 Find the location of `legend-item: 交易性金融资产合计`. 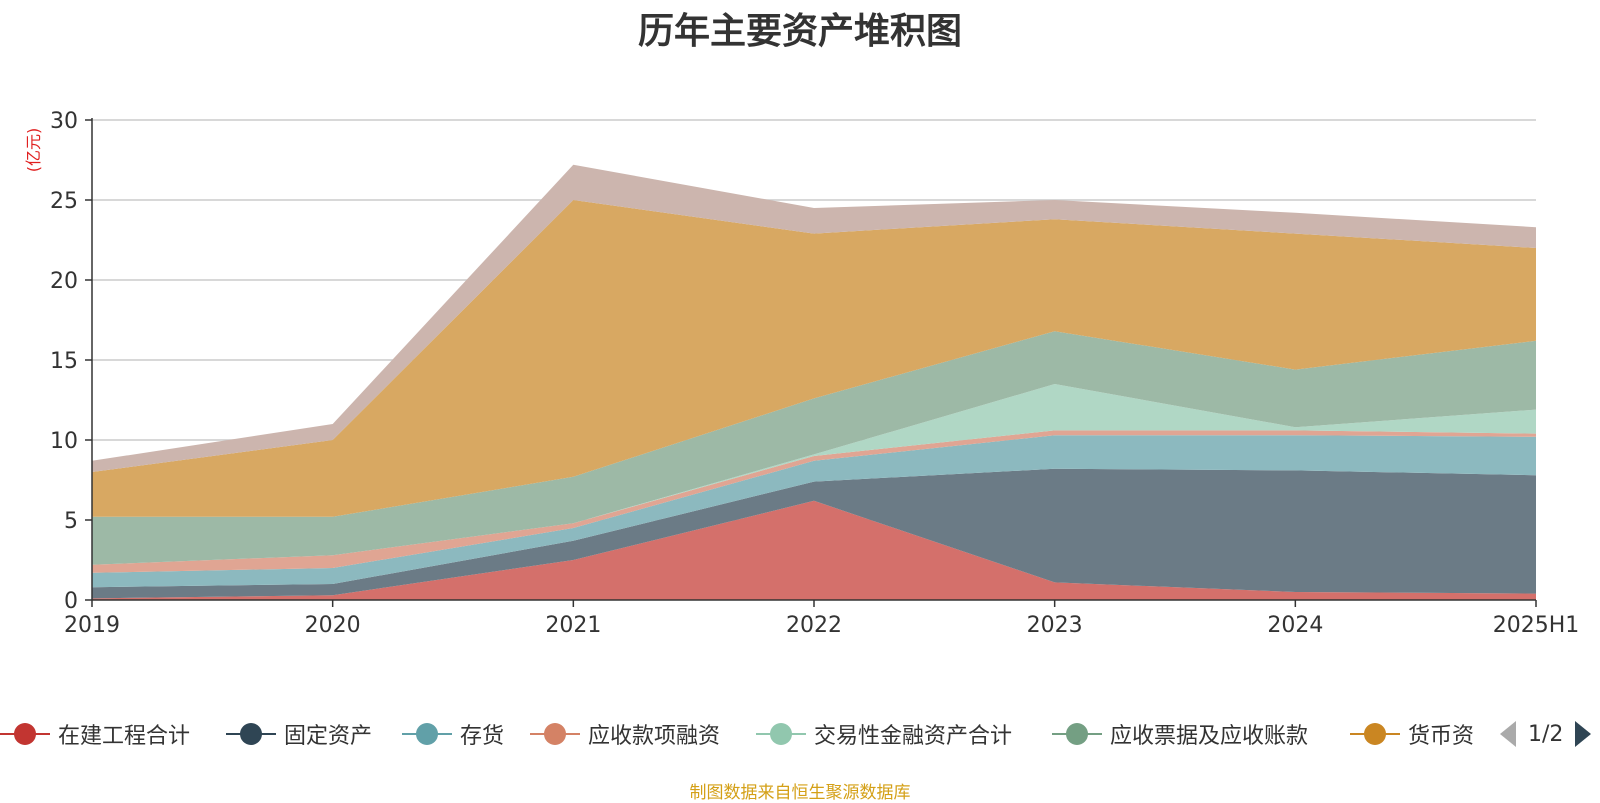

legend-item: 交易性金融资产合计 is located at coordinates (884, 734).